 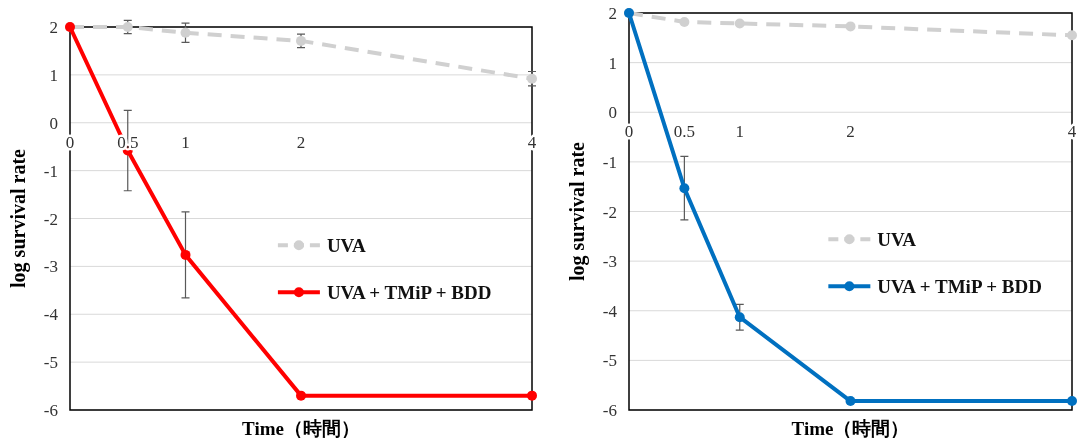 What do you see at coordinates (612, 113) in the screenshot?
I see `y-tick-label: 0` at bounding box center [612, 113].